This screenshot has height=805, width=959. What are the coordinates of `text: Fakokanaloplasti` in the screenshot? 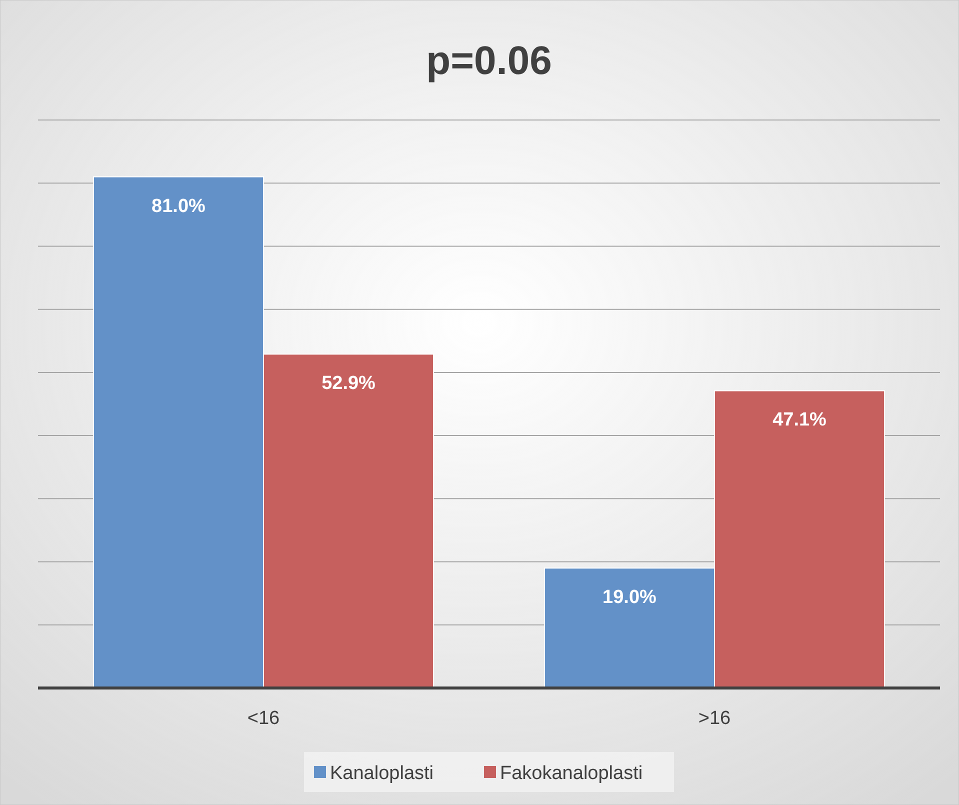 It's located at (571, 773).